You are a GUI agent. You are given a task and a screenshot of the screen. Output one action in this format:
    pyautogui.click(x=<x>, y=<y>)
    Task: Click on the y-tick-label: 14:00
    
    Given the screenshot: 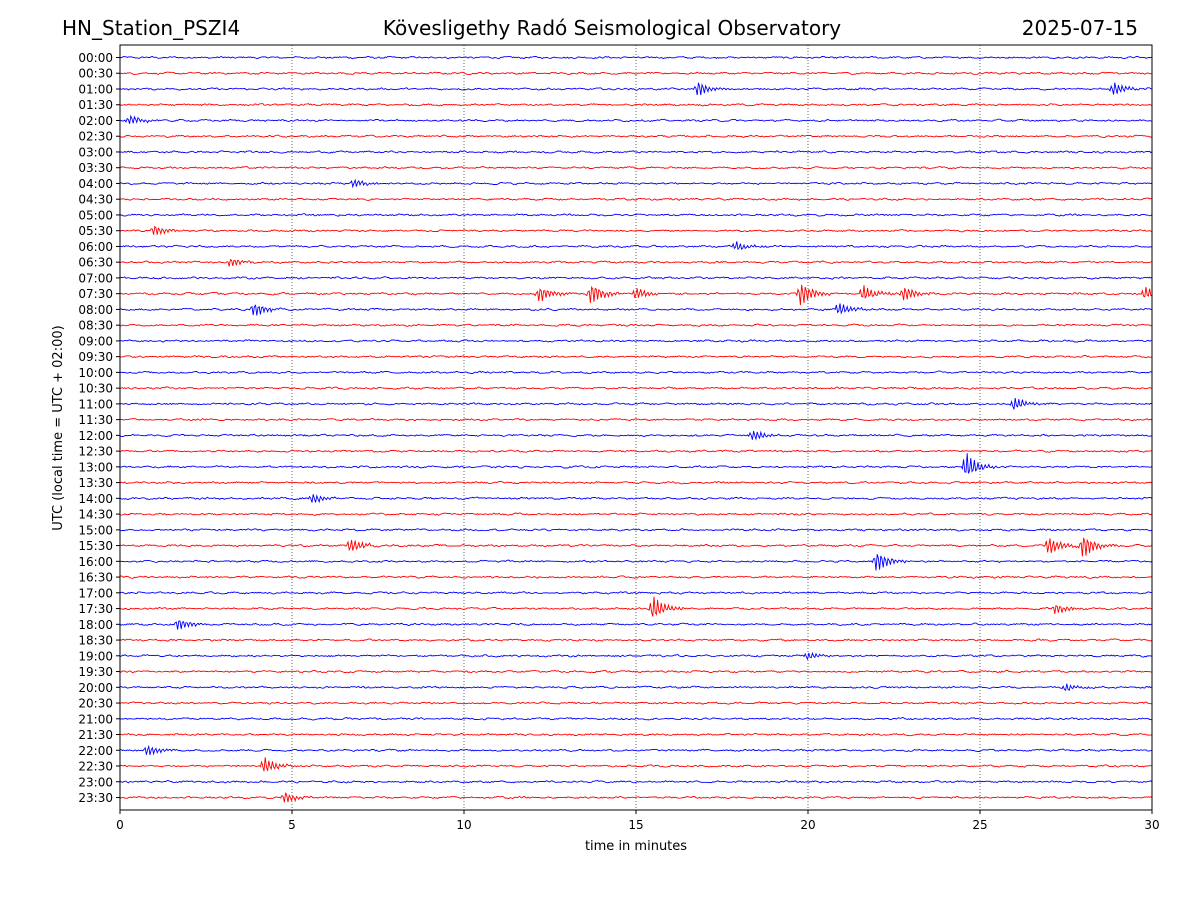 What is the action you would take?
    pyautogui.click(x=95, y=499)
    